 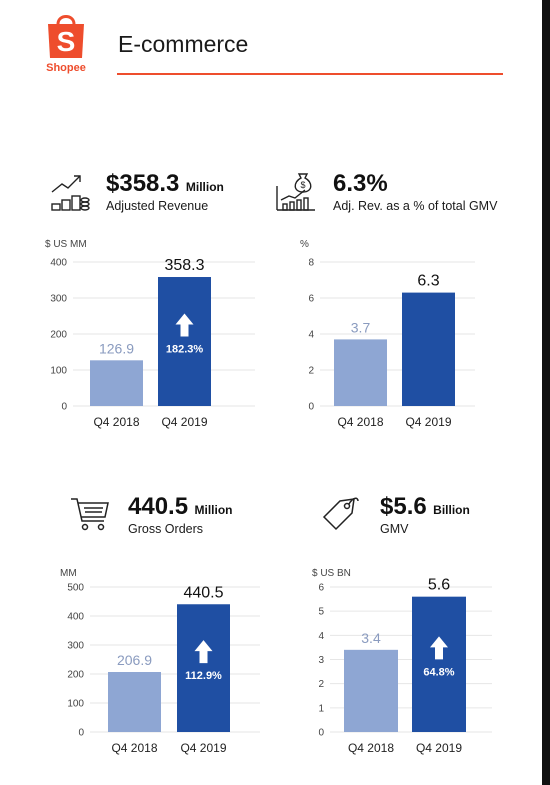 I want to click on y-tick-label: 1, so click(x=321, y=708).